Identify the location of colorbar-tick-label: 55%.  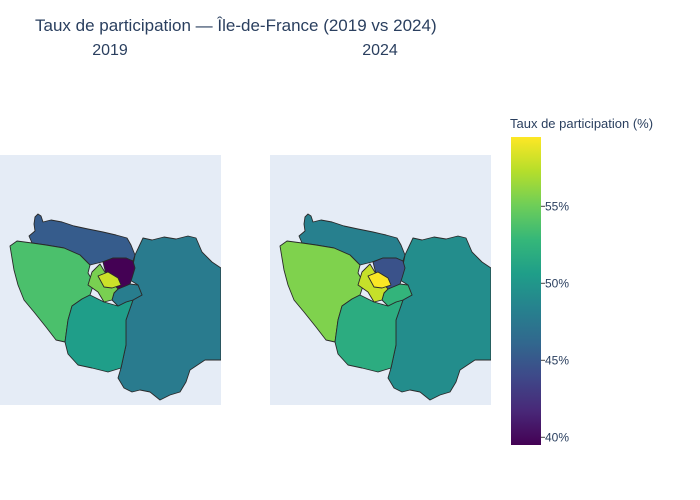
(557, 206).